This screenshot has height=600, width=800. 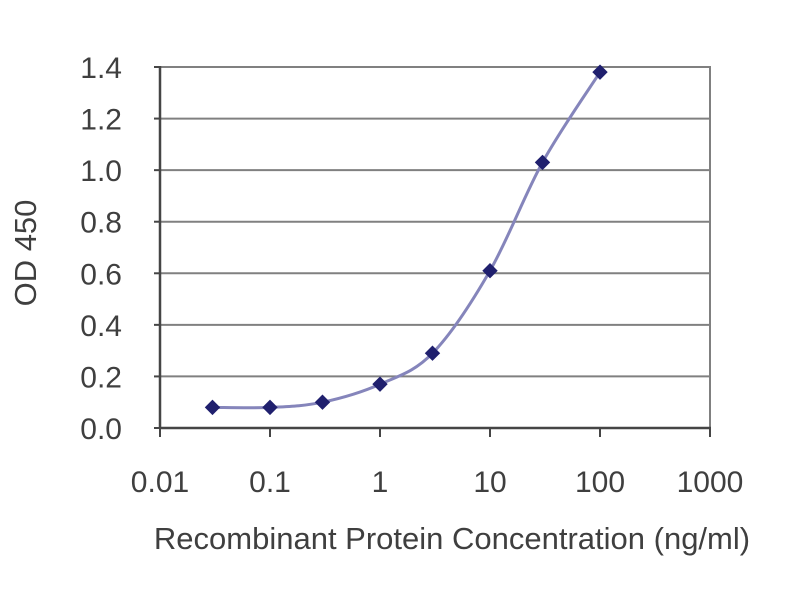 What do you see at coordinates (710, 482) in the screenshot?
I see `x-tick-label: 1000` at bounding box center [710, 482].